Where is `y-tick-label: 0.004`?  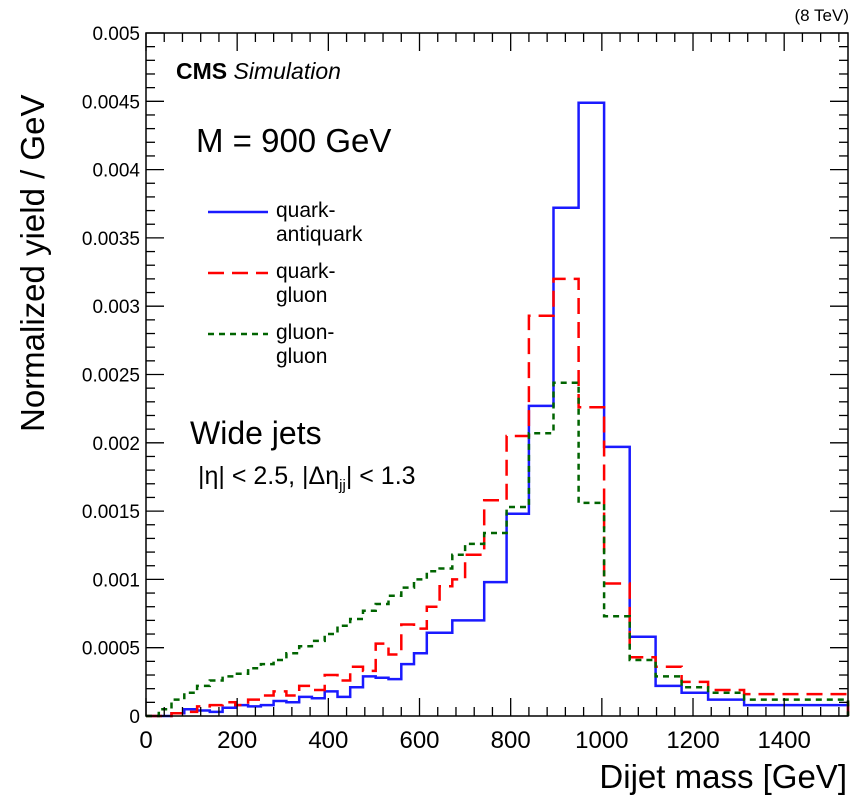
y-tick-label: 0.004 is located at coordinates (116, 171).